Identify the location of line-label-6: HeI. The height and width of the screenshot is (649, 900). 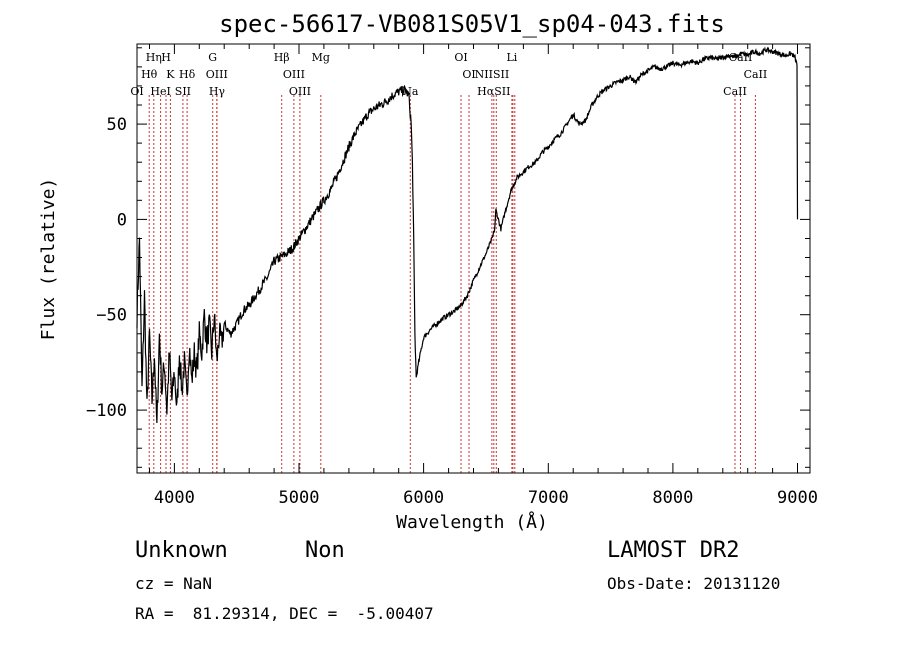
(160, 91).